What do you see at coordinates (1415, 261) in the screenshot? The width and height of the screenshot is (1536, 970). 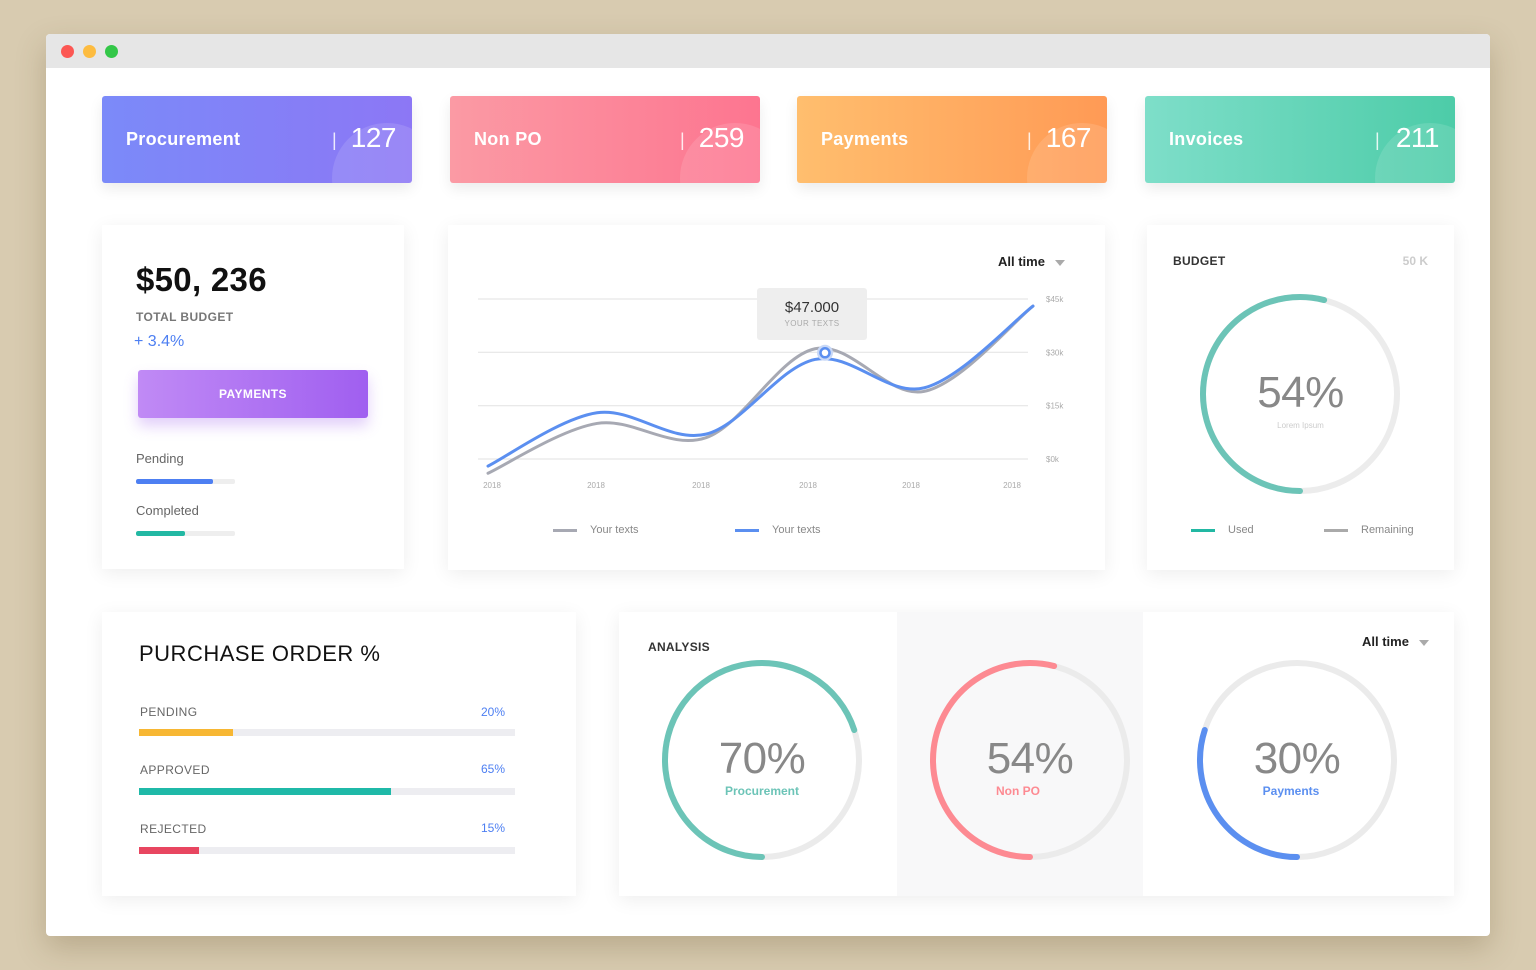 I see `budget-max: 50 K` at bounding box center [1415, 261].